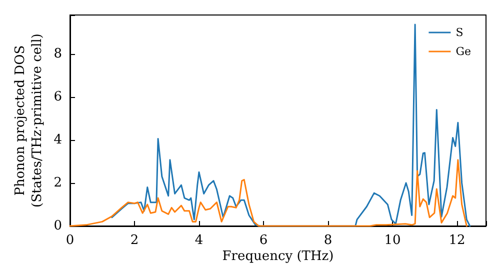  What do you see at coordinates (463, 51) in the screenshot?
I see `legend-label: Ge` at bounding box center [463, 51].